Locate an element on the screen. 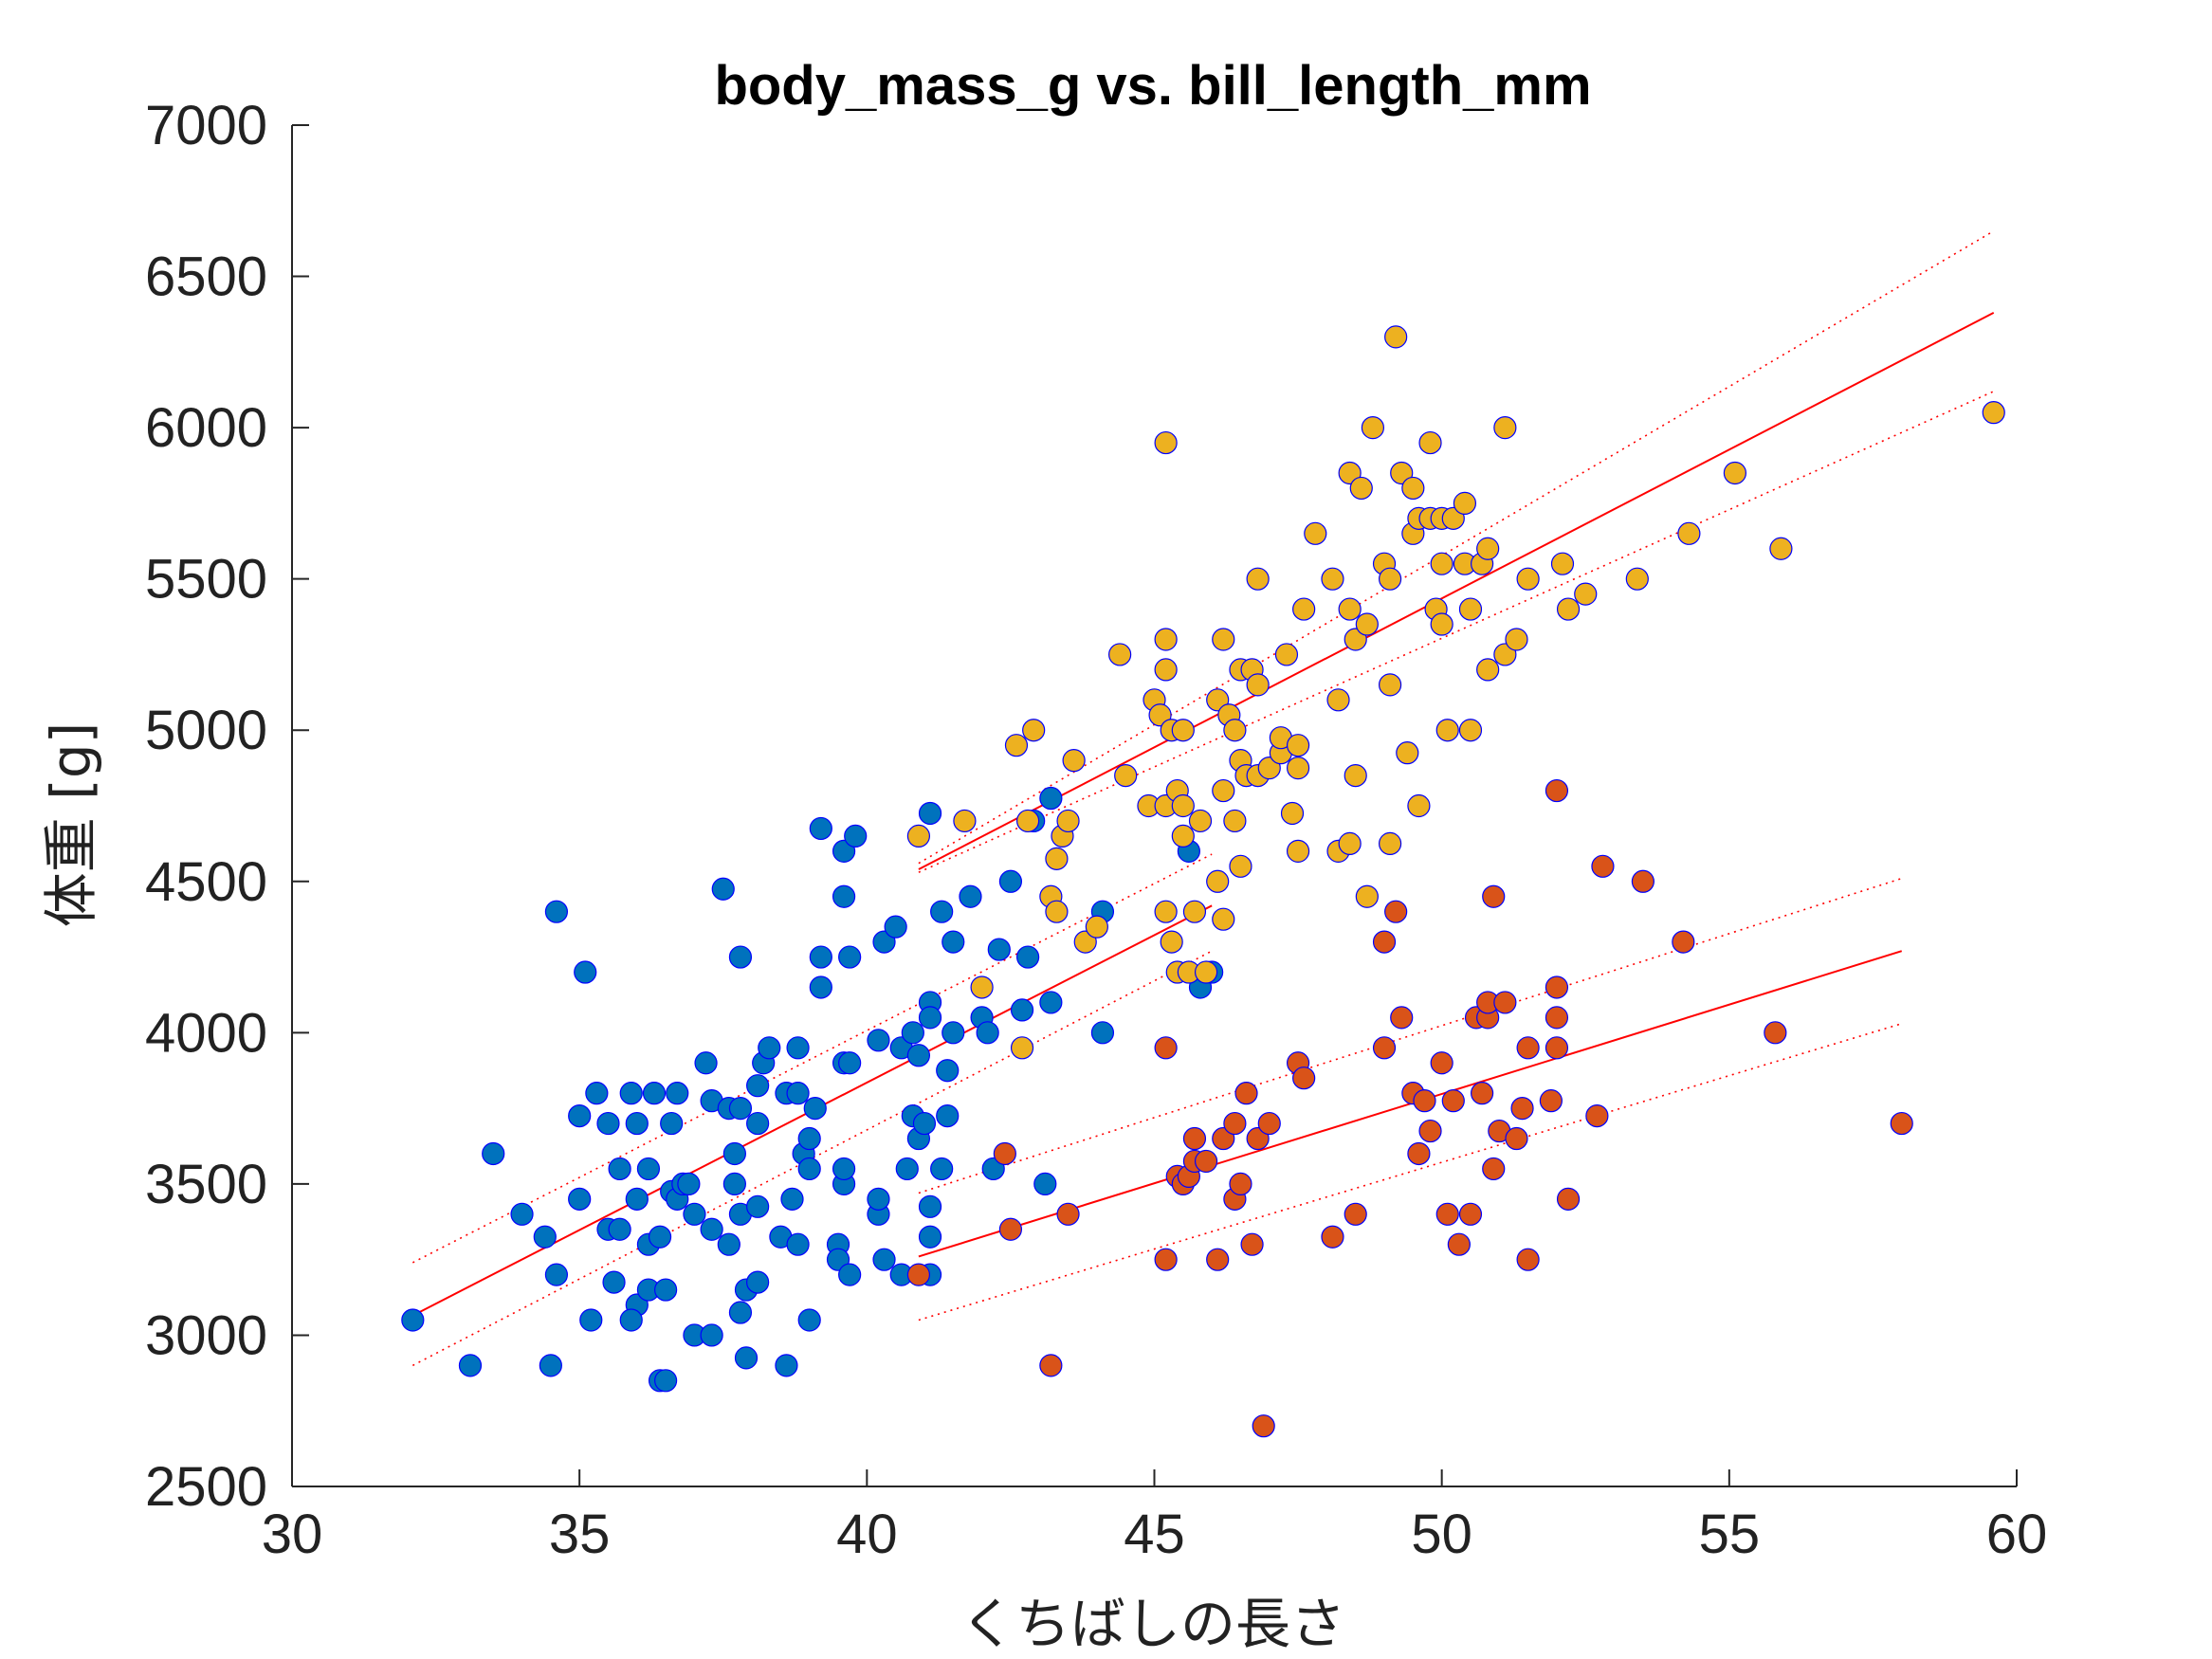 The width and height of the screenshot is (2212, 1659). x-tick-label: 45 is located at coordinates (1154, 1534).